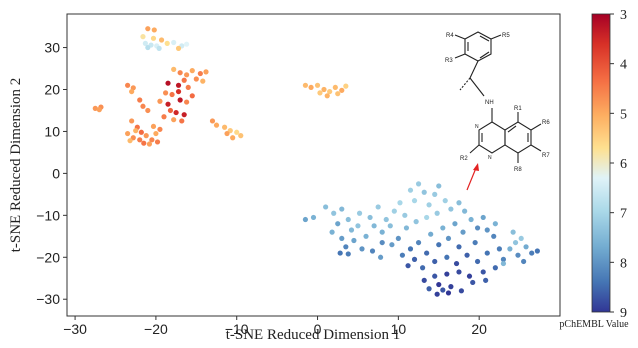  What do you see at coordinates (52, 131) in the screenshot?
I see `y-tick-label: 10` at bounding box center [52, 131].